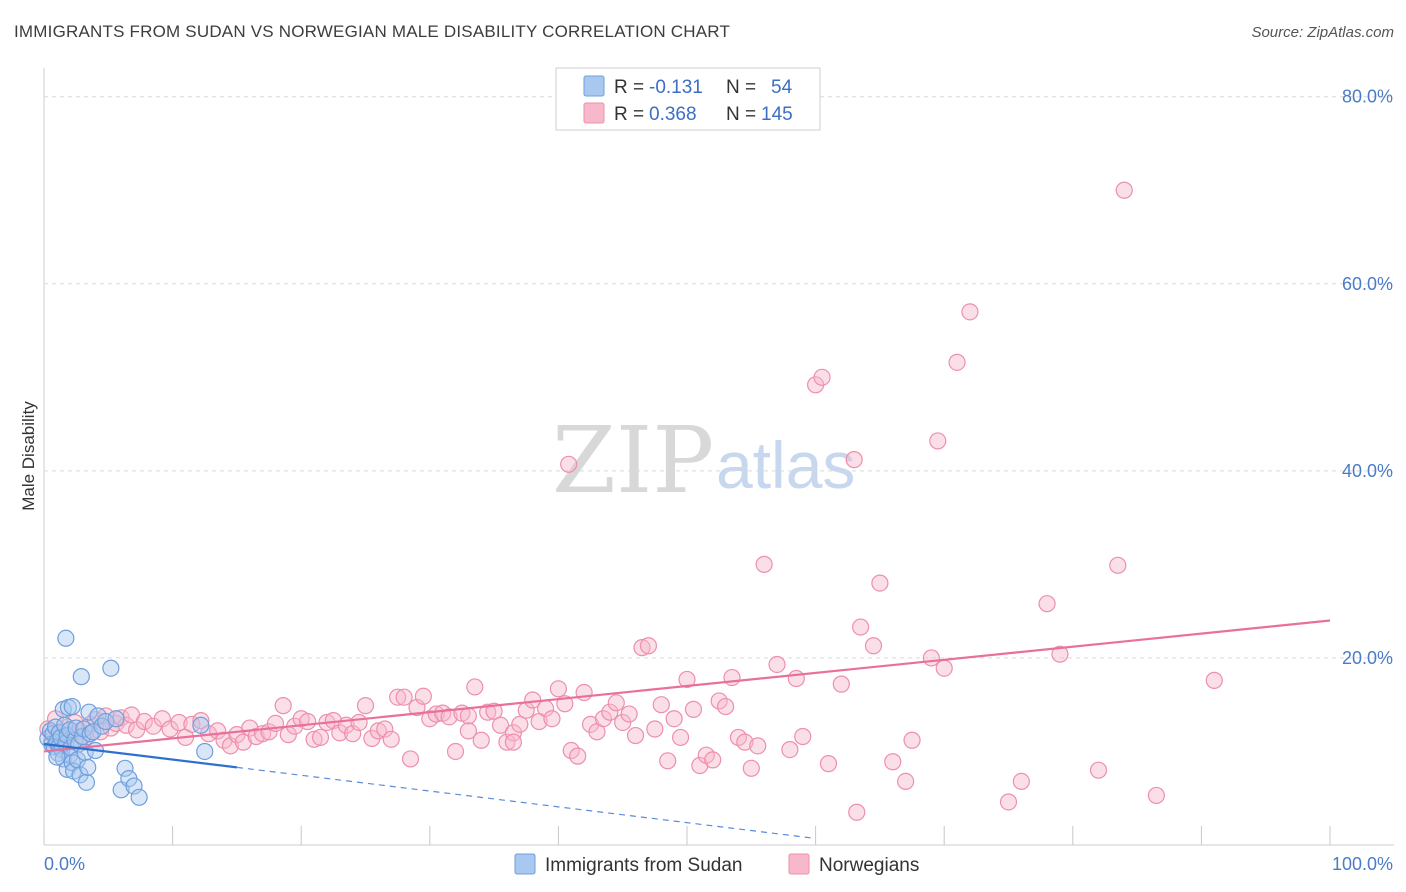 This screenshot has width=1406, height=892. Describe the element at coordinates (687, 835) in the screenshot. I see `x-tick-marks` at that location.